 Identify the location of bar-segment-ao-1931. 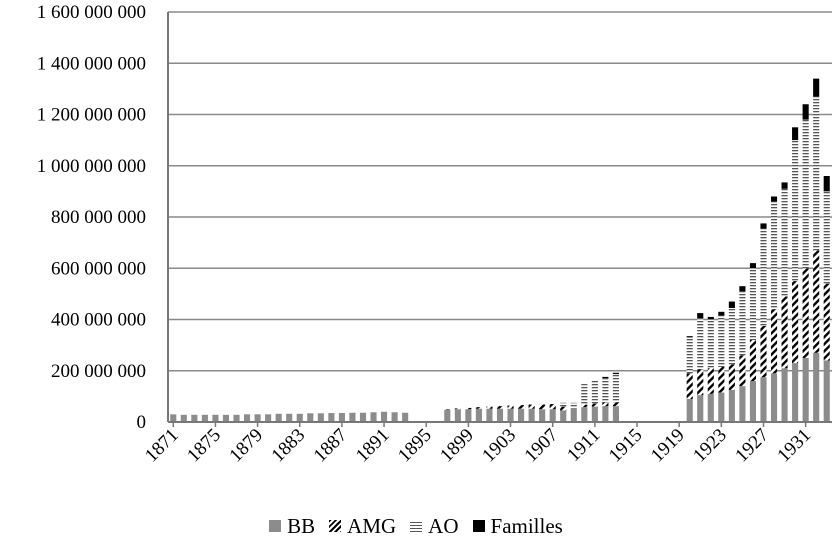
(805, 194).